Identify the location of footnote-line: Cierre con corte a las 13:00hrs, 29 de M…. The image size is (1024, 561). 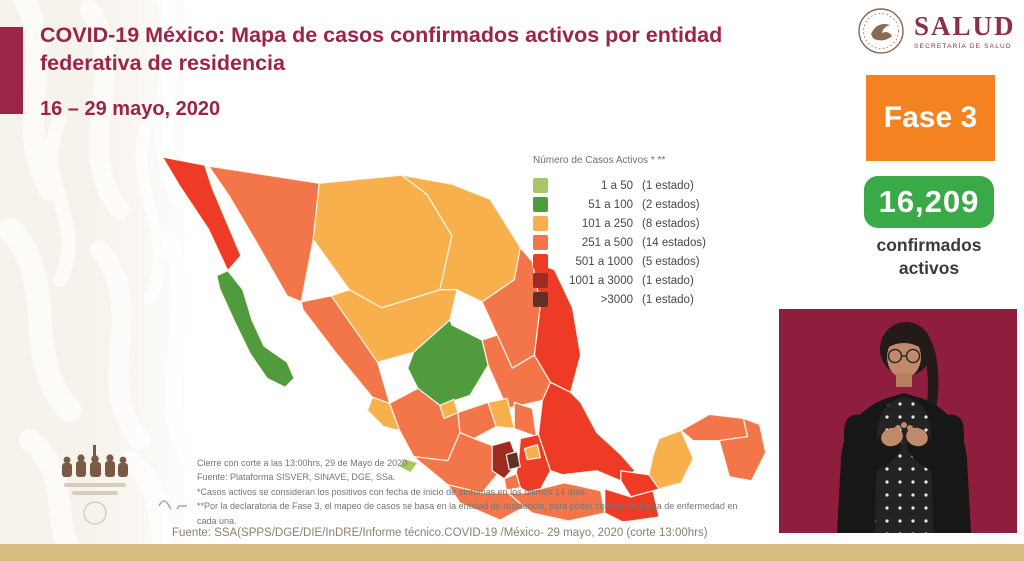
(302, 463).